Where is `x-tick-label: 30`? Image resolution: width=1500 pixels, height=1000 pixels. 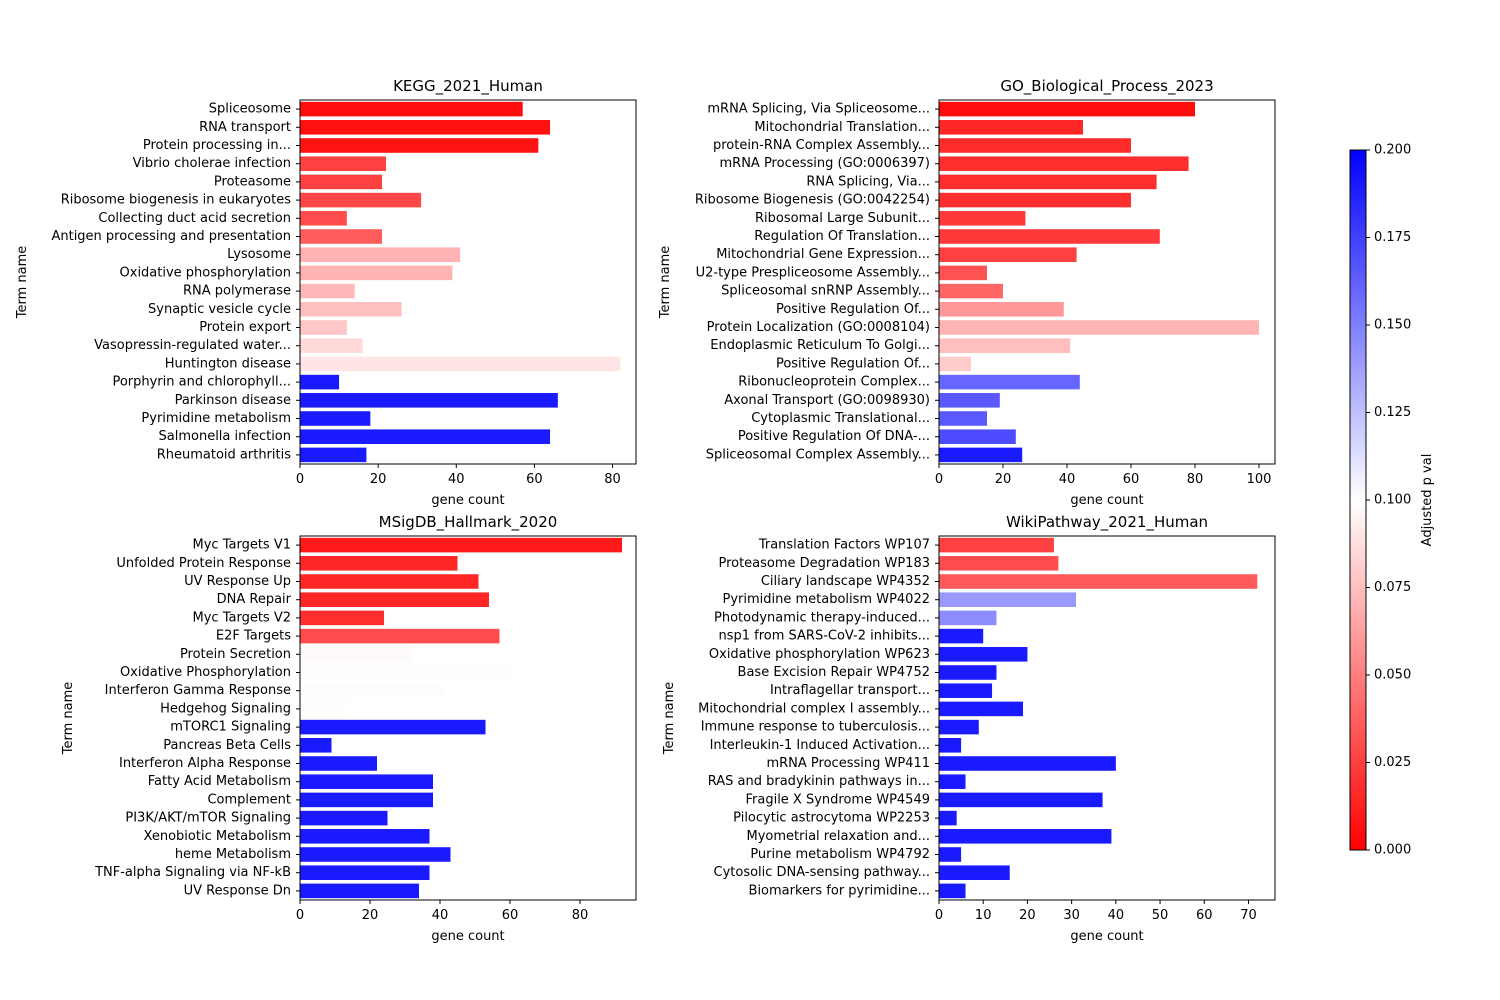 x-tick-label: 30 is located at coordinates (1071, 915).